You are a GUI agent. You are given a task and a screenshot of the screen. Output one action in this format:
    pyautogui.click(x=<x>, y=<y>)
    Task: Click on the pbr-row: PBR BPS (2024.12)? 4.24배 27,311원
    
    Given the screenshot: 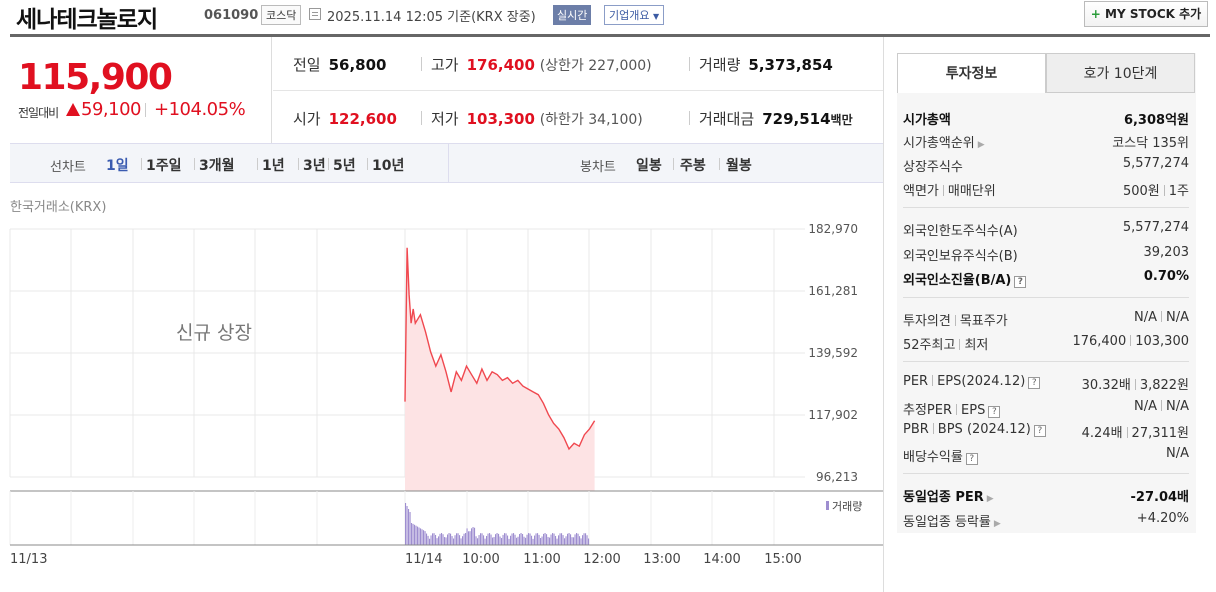 What is the action you would take?
    pyautogui.click(x=1046, y=431)
    